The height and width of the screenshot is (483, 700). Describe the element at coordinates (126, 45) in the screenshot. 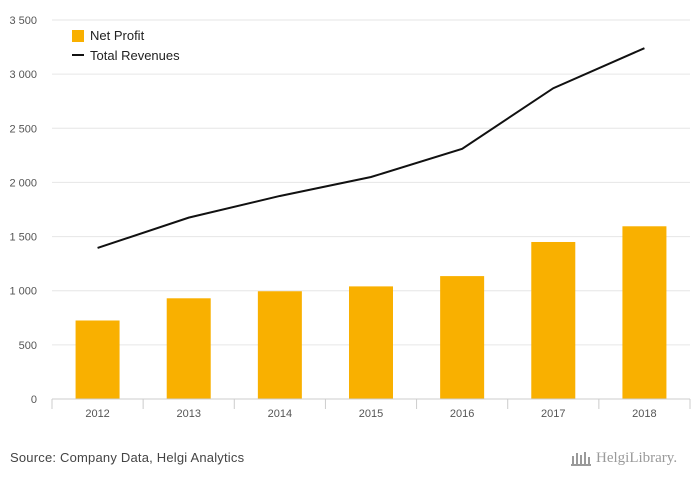

I see `legend: Net Profit Total Revenues` at that location.